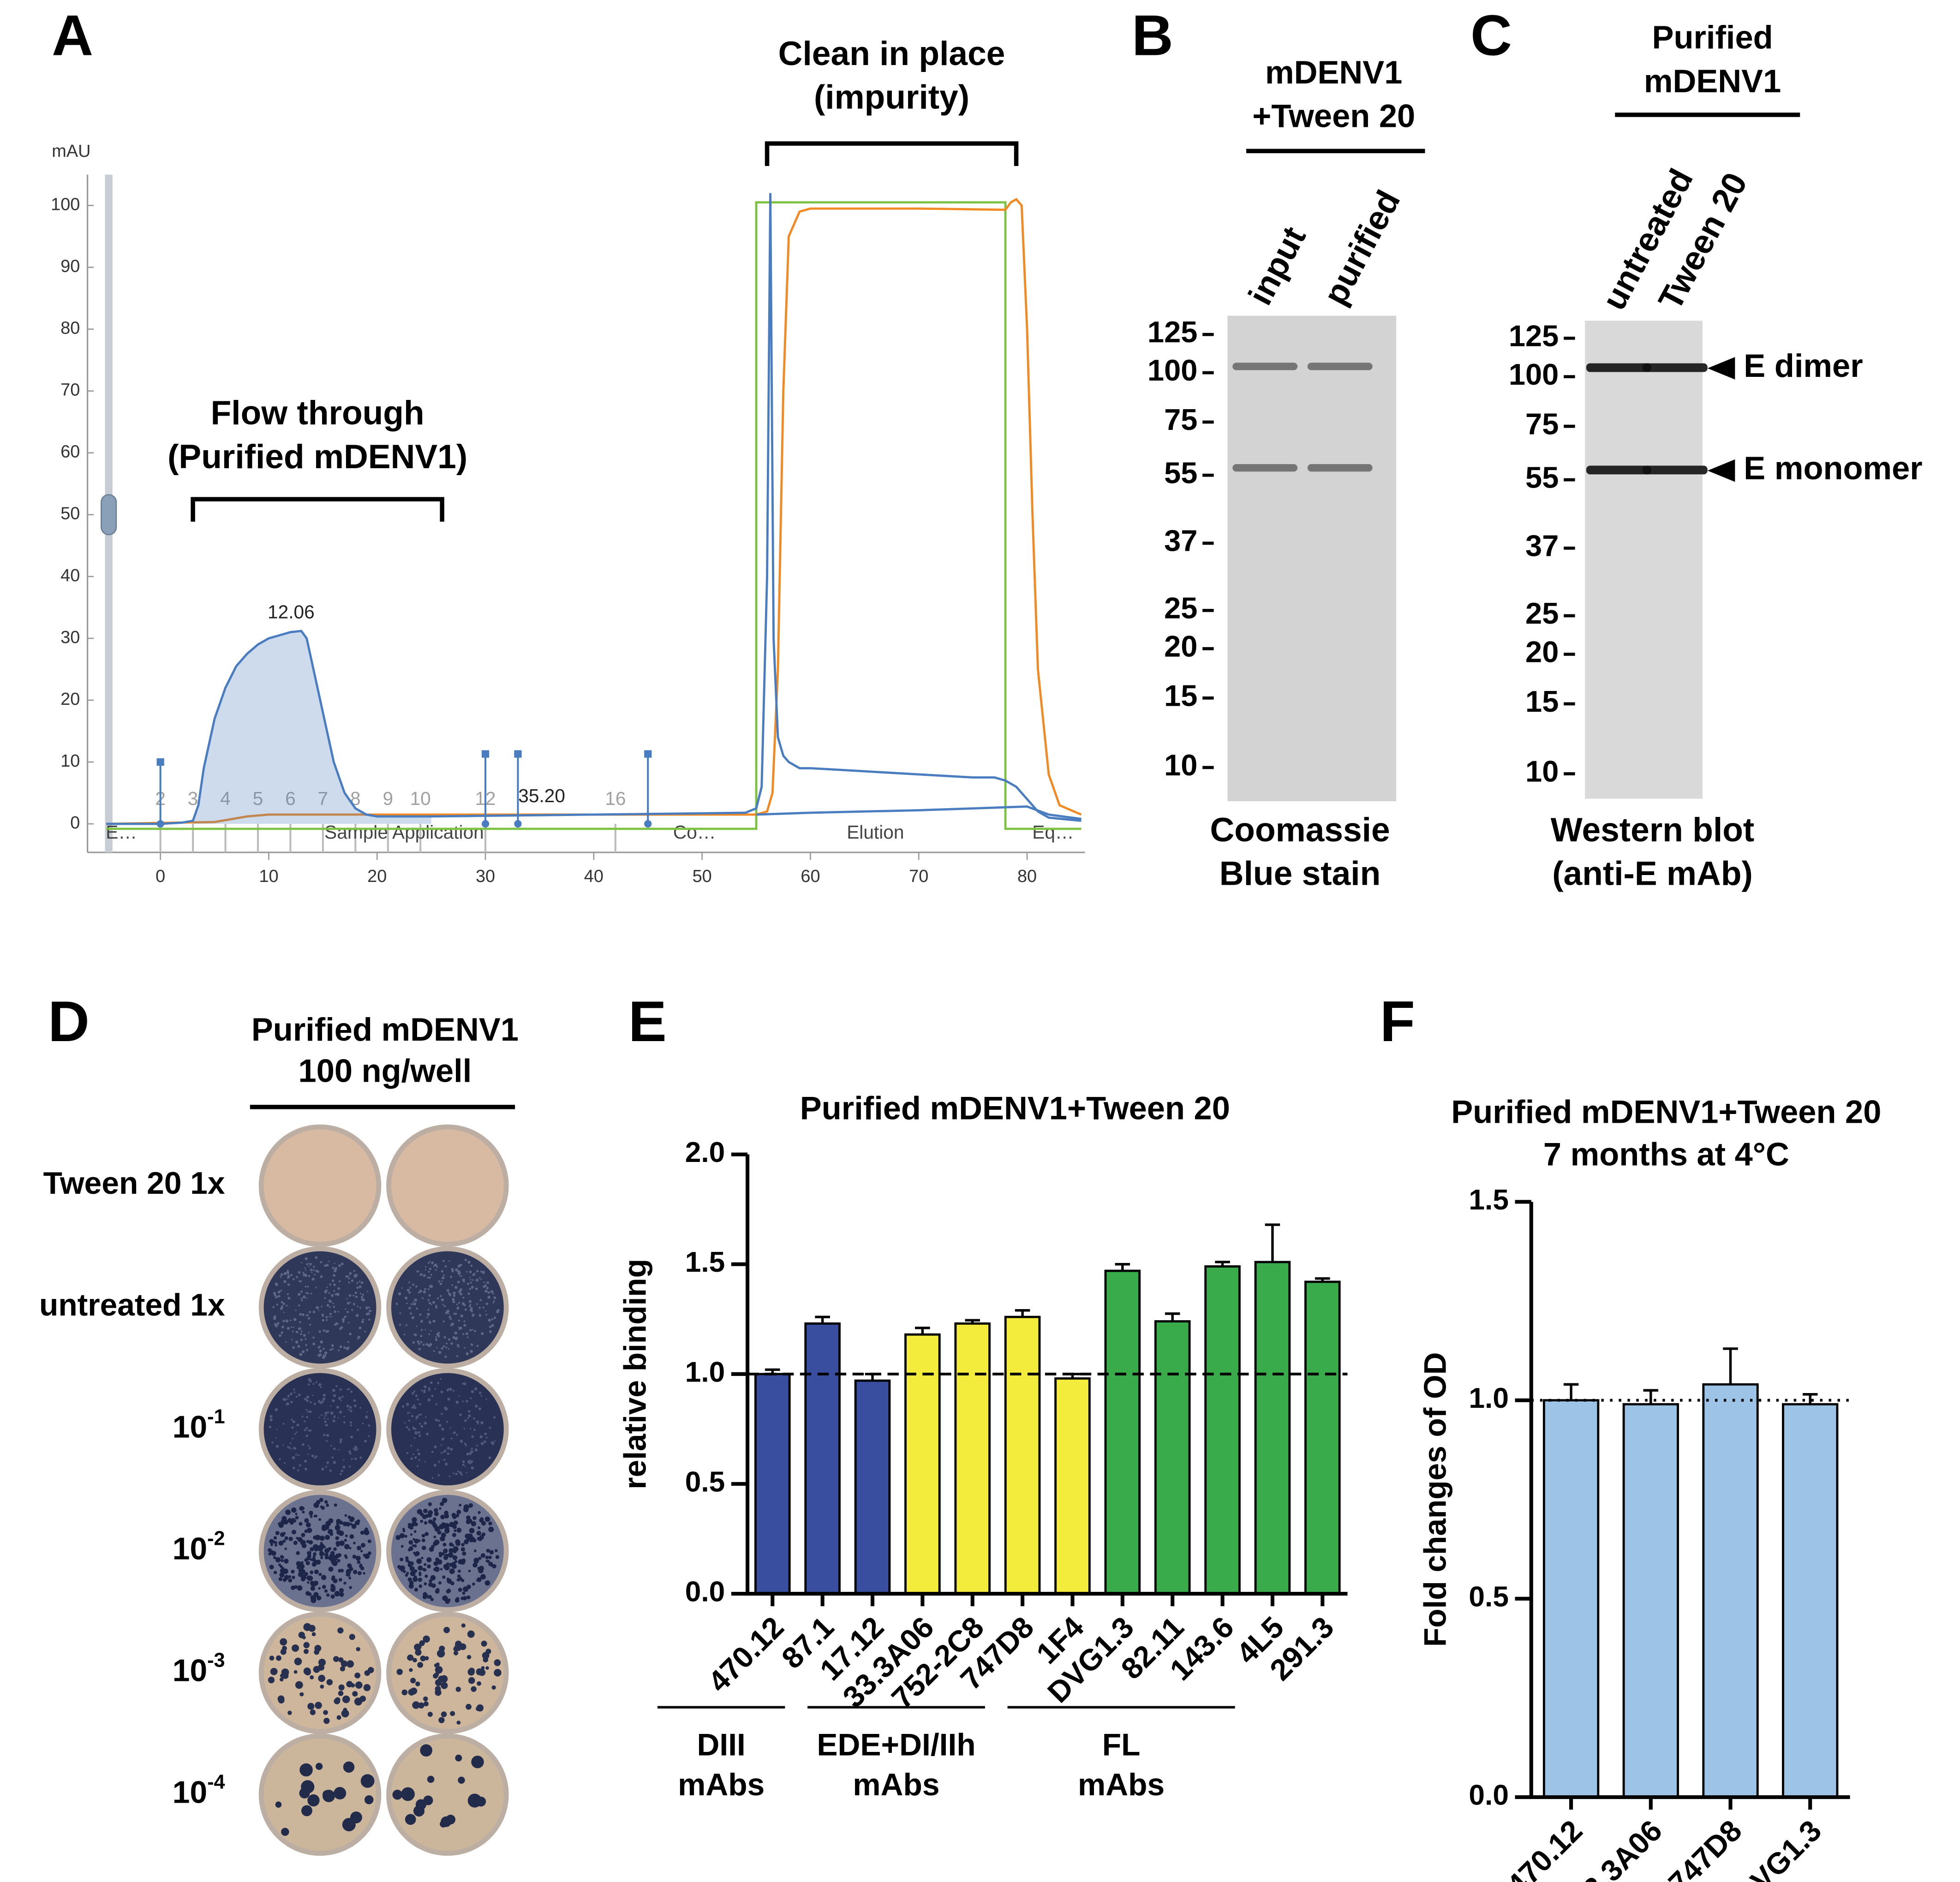 The height and width of the screenshot is (1882, 1960). I want to click on injection-base, so click(648, 824).